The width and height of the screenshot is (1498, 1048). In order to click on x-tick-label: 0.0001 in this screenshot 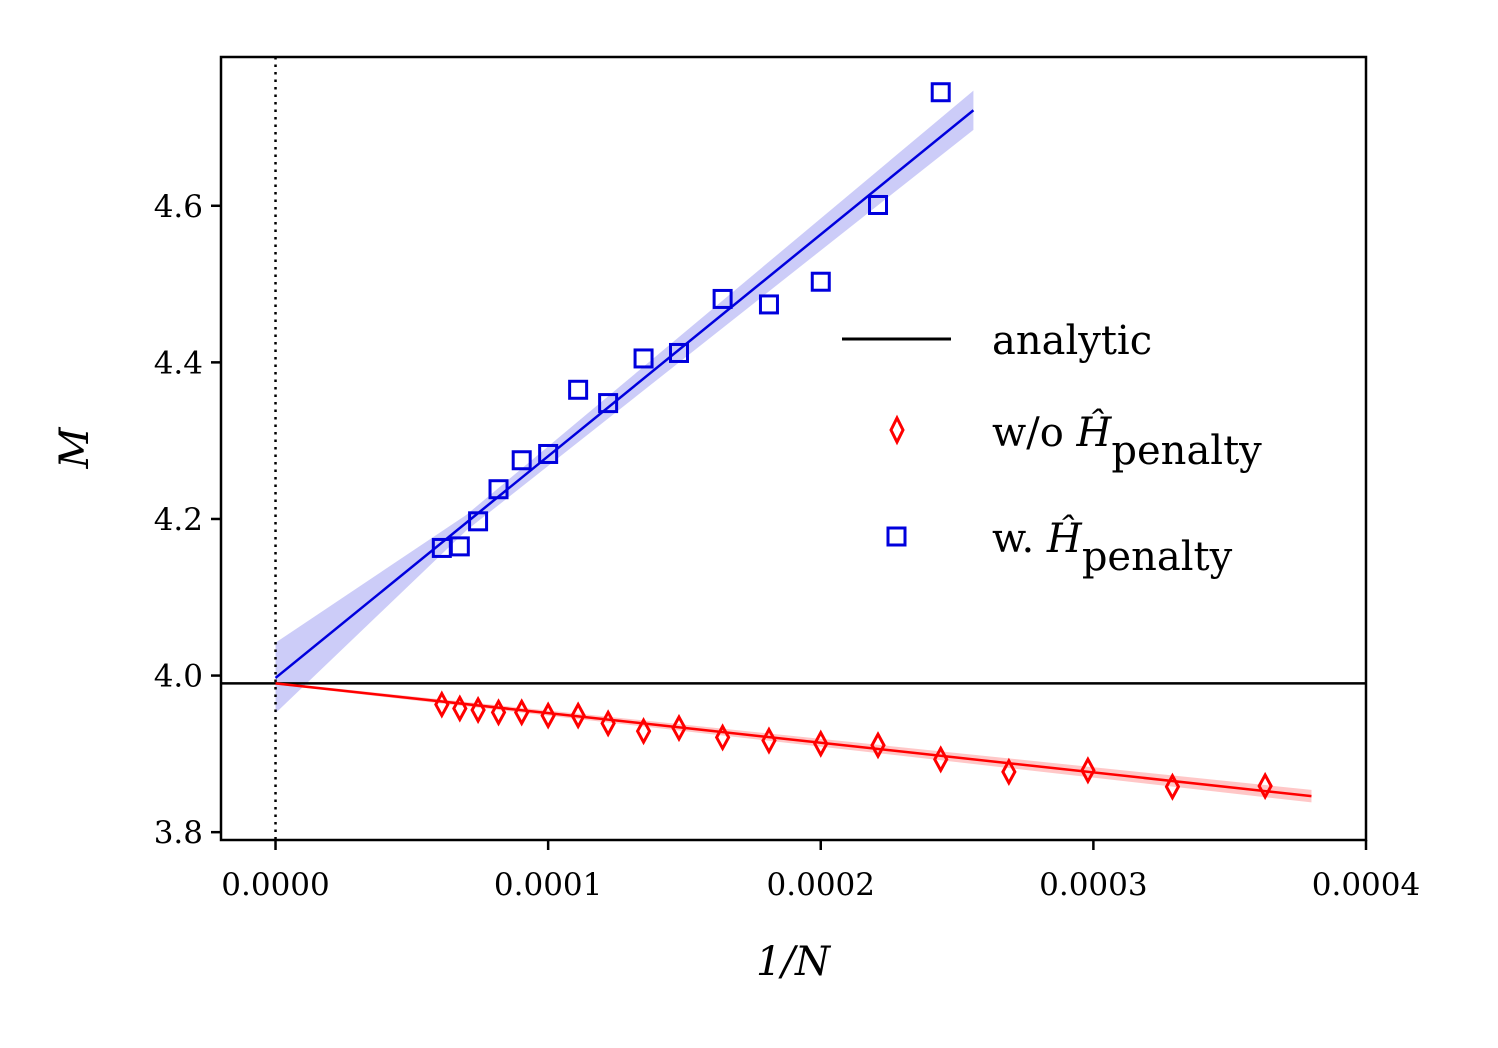, I will do `click(548, 885)`.